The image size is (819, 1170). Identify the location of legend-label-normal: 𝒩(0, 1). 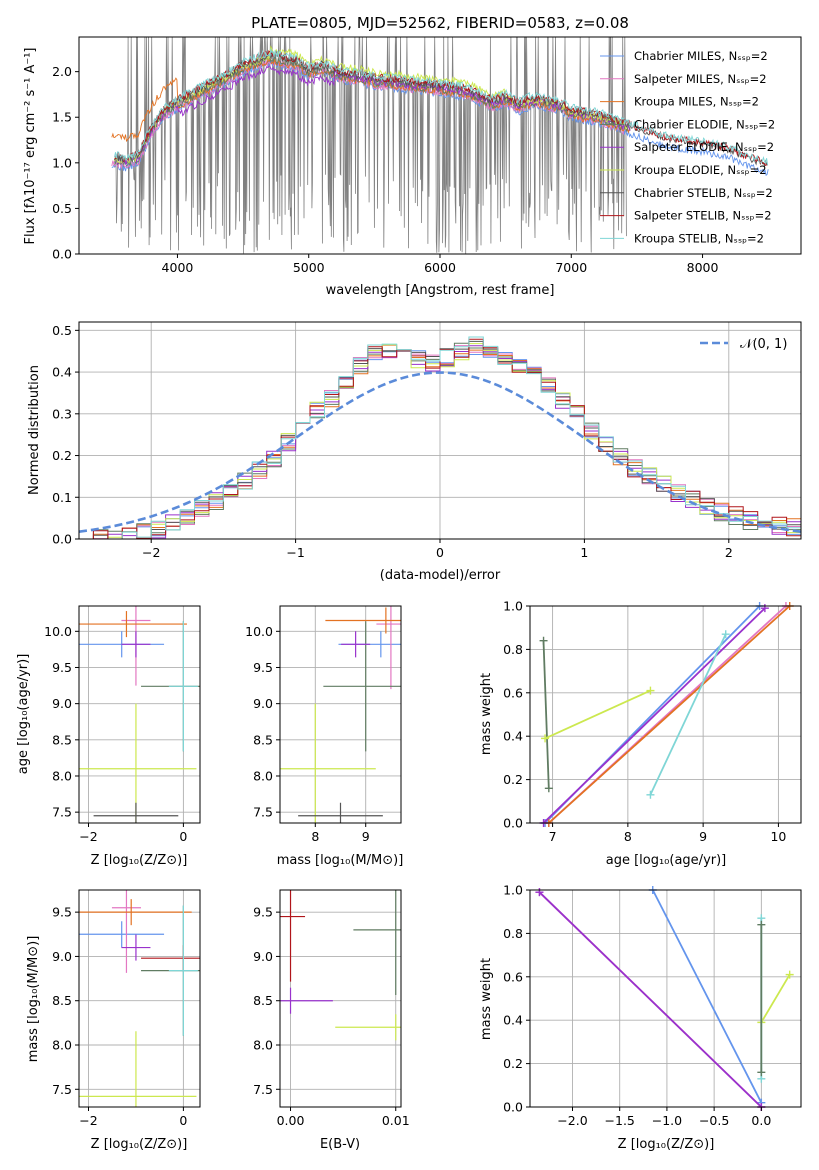
(763, 344).